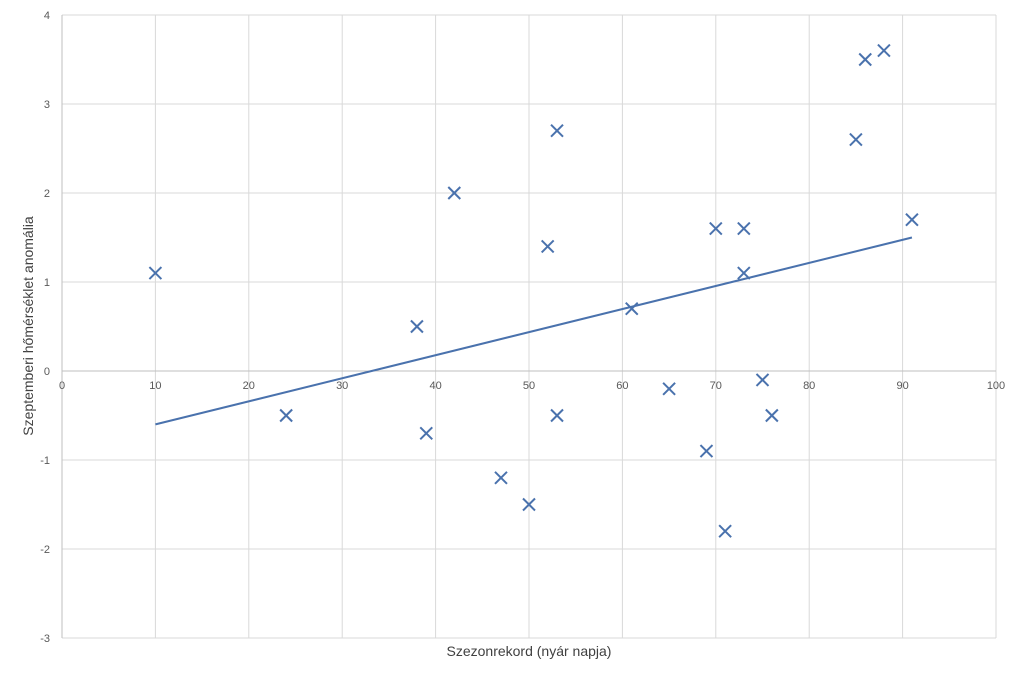  What do you see at coordinates (809, 386) in the screenshot?
I see `x-tick-label: 80` at bounding box center [809, 386].